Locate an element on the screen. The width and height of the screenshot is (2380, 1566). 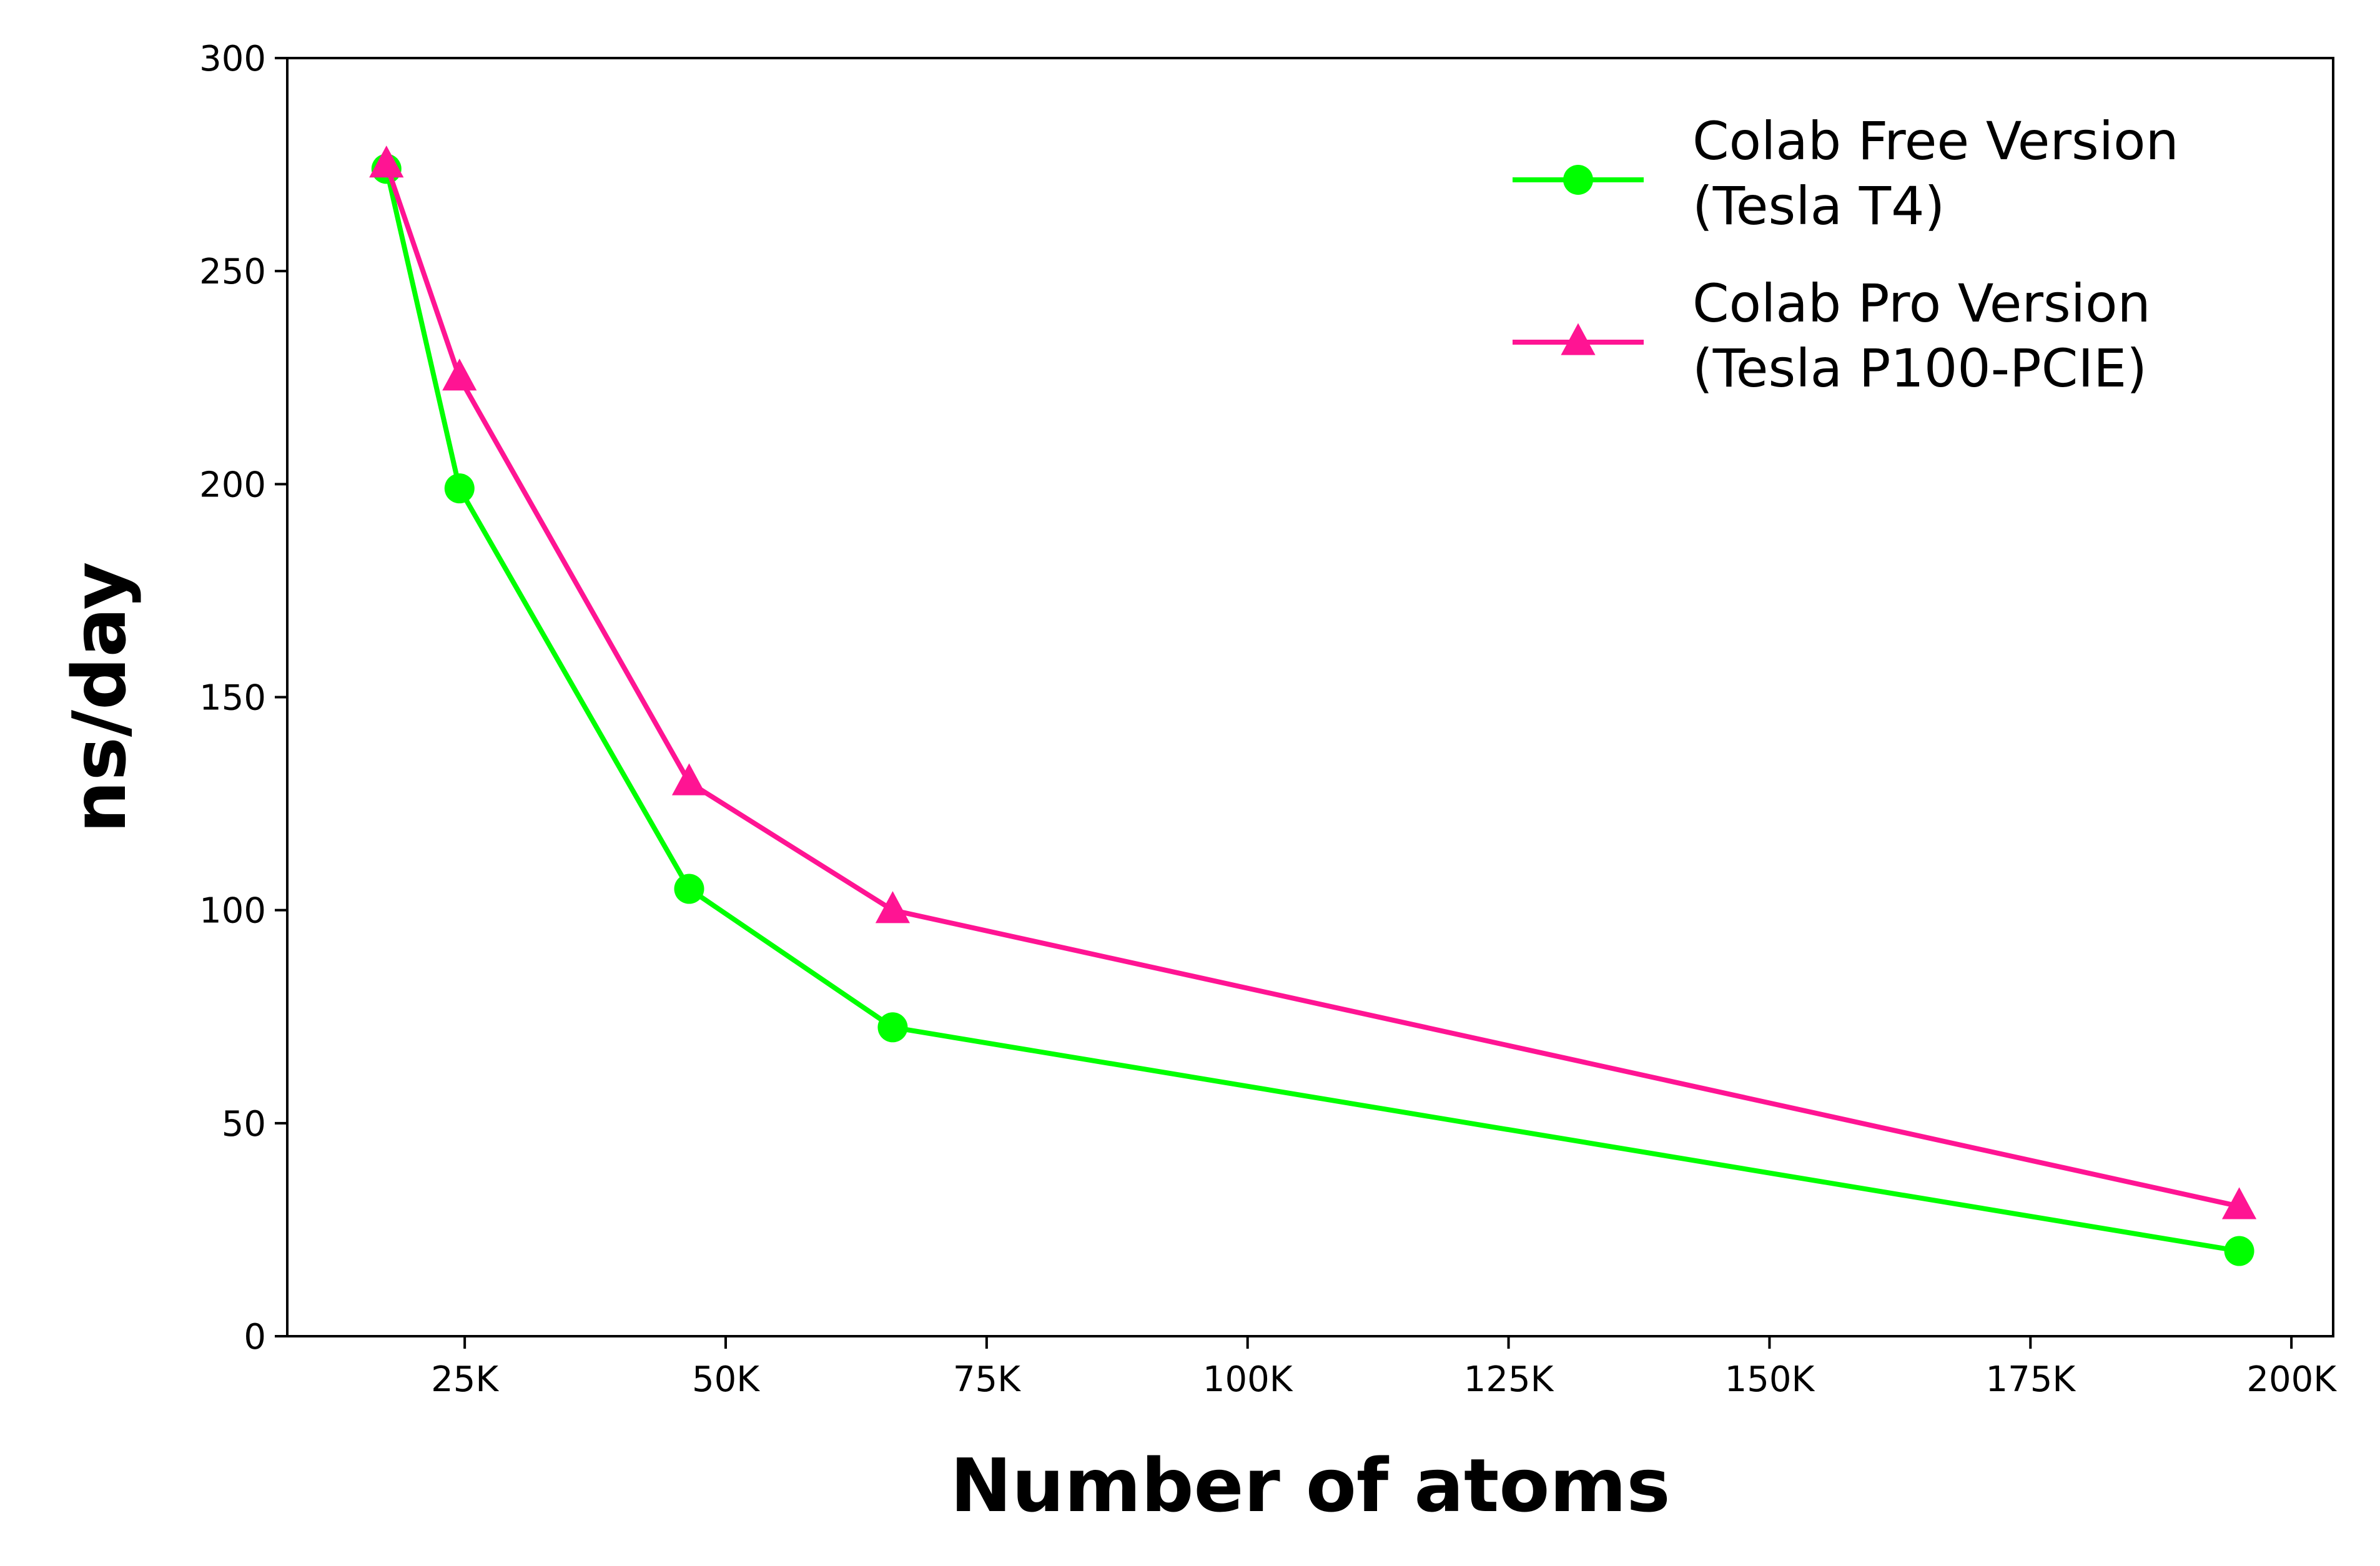
y-axis: 0 50 100 150 200 250 300 is located at coordinates (243, 698).